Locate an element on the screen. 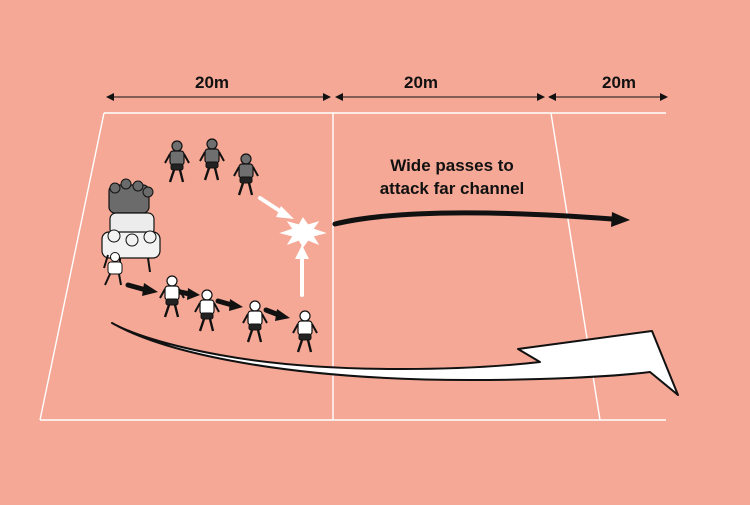 Image resolution: width=750 pixels, height=505 pixels. attacker-support-arrowhead is located at coordinates (302, 252).